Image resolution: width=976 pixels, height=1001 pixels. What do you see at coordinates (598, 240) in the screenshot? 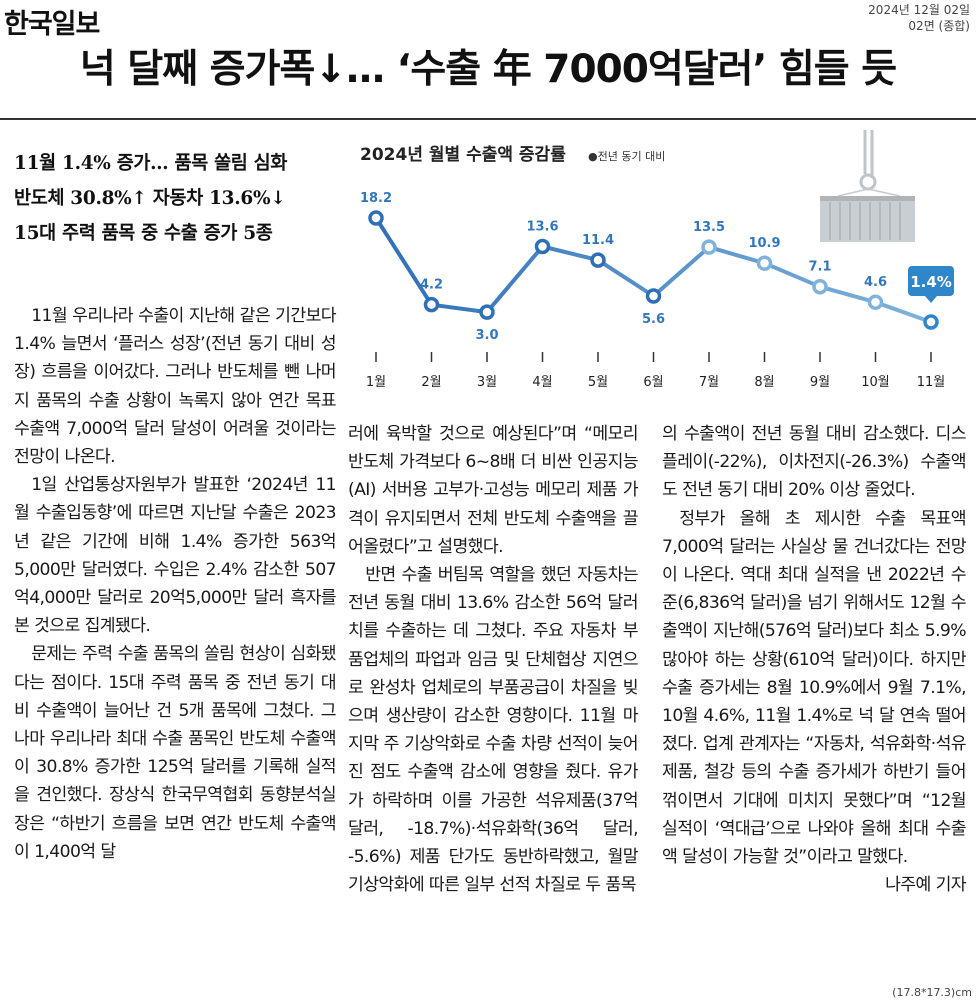
I see `data-label: 11.4` at bounding box center [598, 240].